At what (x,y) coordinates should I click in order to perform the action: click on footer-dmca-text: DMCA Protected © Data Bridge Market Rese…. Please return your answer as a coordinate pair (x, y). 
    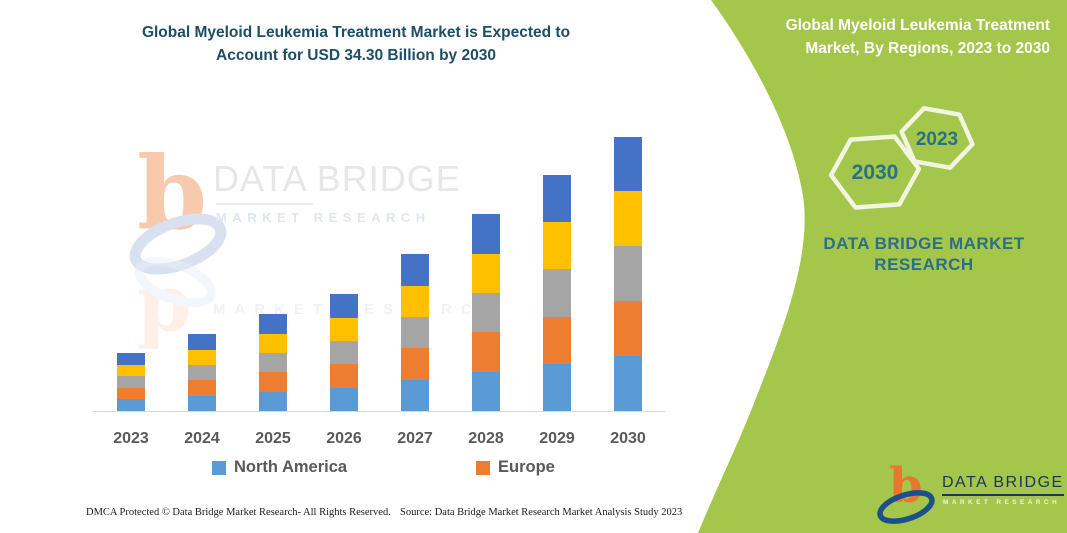
    Looking at the image, I should click on (238, 512).